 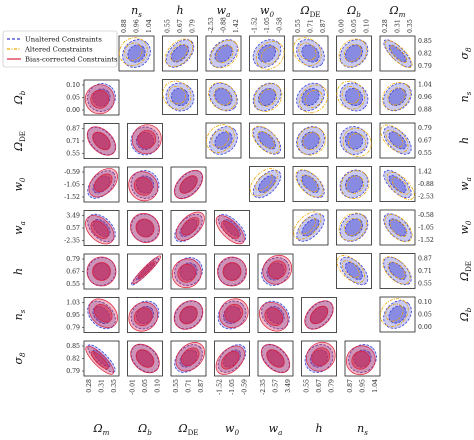 What do you see at coordinates (144, 429) in the screenshot?
I see `col-label: Ωb` at bounding box center [144, 429].